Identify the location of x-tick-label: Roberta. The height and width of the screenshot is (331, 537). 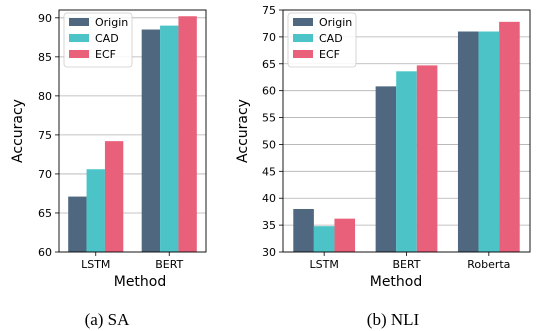
(488, 264).